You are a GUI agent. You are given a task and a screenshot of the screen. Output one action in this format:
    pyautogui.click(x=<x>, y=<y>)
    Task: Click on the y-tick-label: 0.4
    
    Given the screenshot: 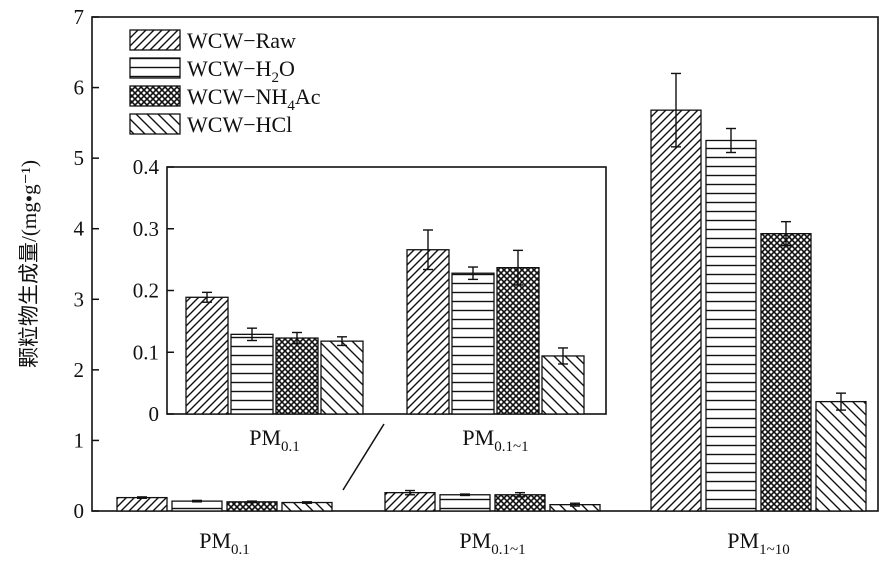 What is the action you would take?
    pyautogui.click(x=146, y=167)
    